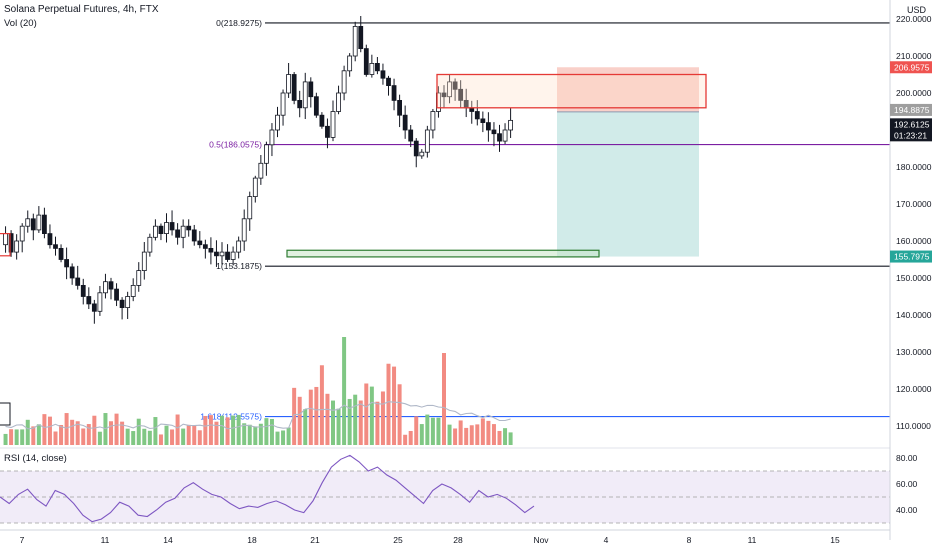  I want to click on time-tick-label: 15, so click(835, 540).